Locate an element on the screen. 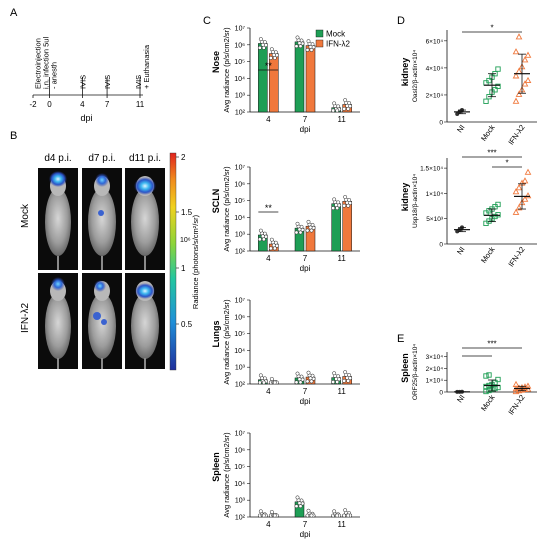  mouse-image-ifn-d11 is located at coordinates (145, 321).